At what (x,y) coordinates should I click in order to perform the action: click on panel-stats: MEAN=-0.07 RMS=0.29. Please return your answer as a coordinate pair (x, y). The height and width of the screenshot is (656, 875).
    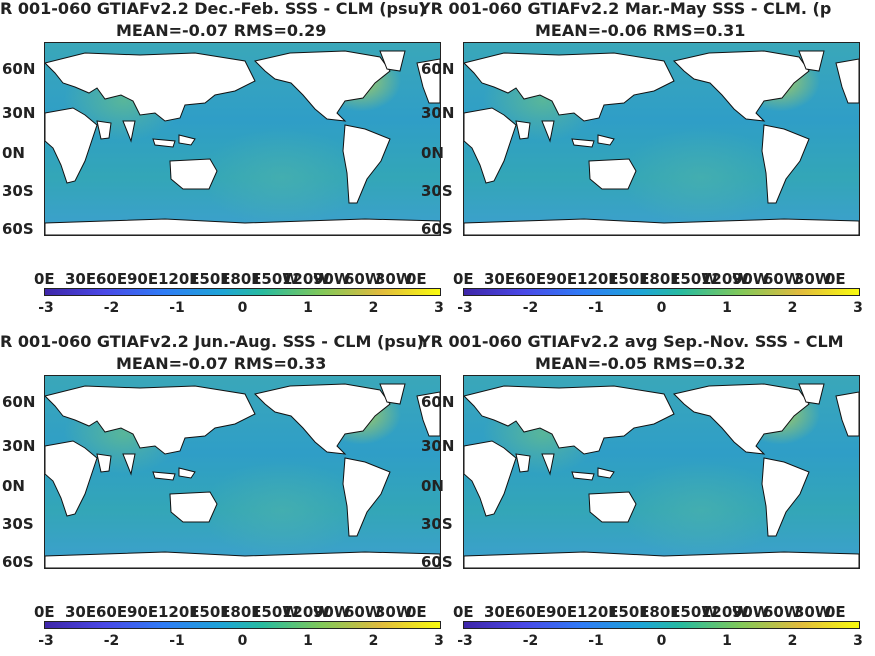
    Looking at the image, I should click on (221, 30).